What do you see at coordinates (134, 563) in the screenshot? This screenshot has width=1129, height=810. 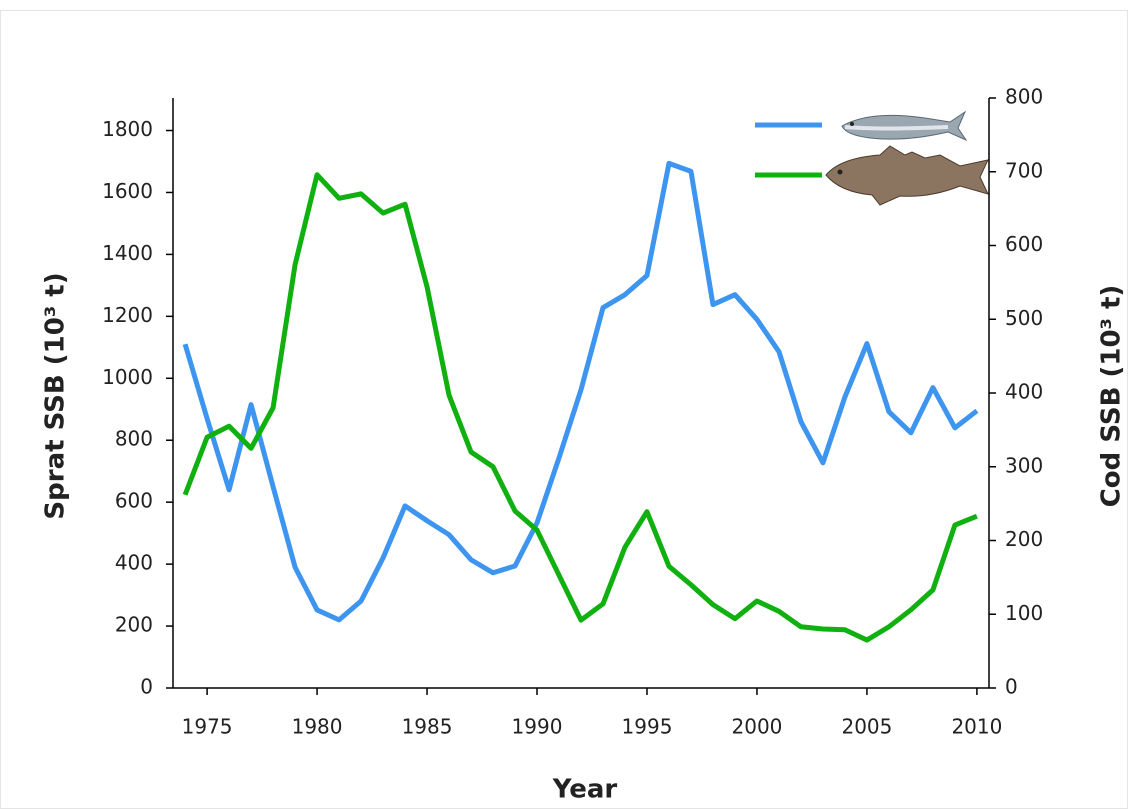 I see `y-tick-label: 400` at bounding box center [134, 563].